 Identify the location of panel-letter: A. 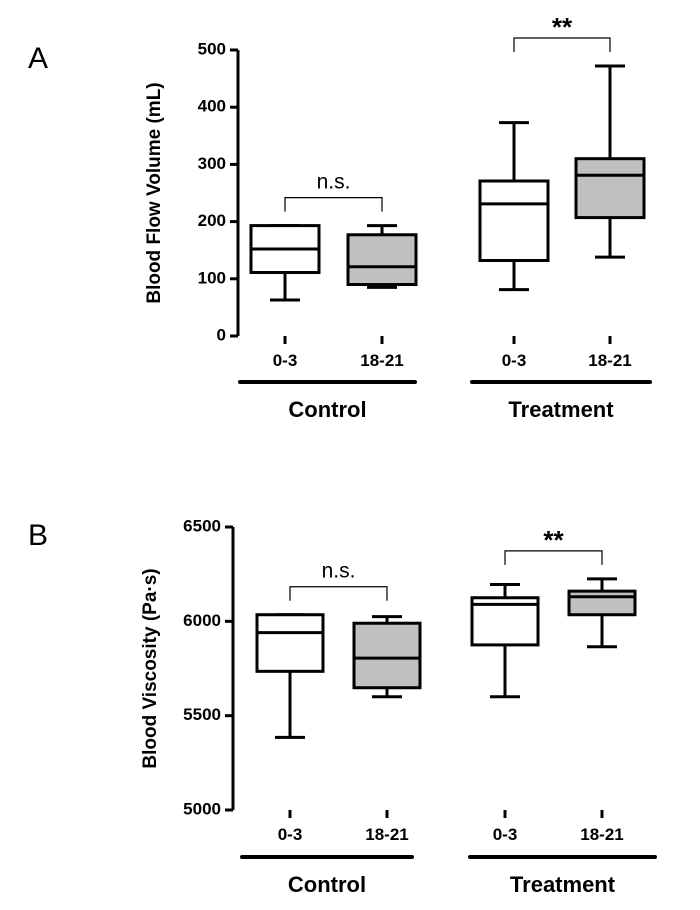
(38, 58).